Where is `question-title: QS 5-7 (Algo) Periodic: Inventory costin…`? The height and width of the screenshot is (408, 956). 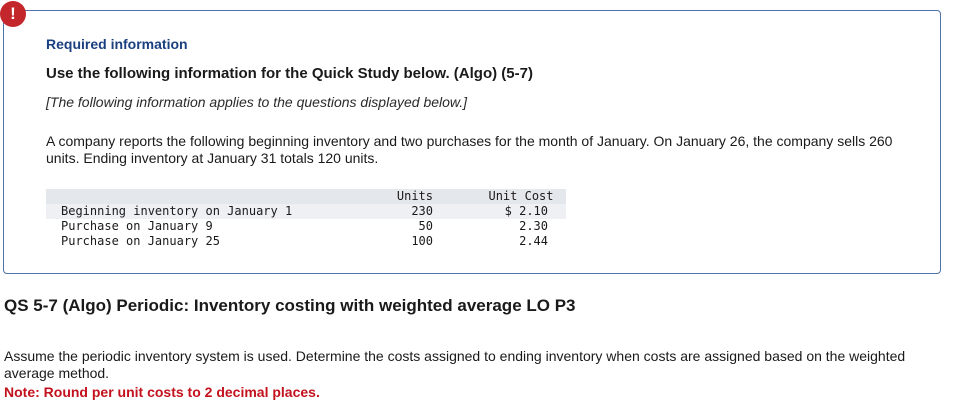
question-title: QS 5-7 (Algo) Periodic: Inventory costin… is located at coordinates (290, 305).